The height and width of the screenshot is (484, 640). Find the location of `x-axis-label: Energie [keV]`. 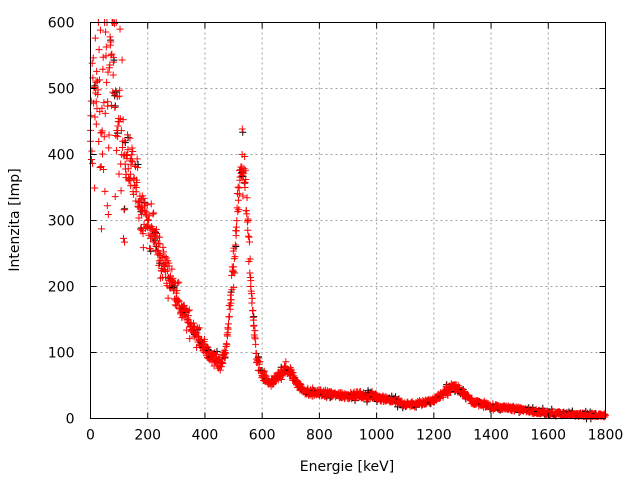

x-axis-label: Energie [keV] is located at coordinates (347, 467).